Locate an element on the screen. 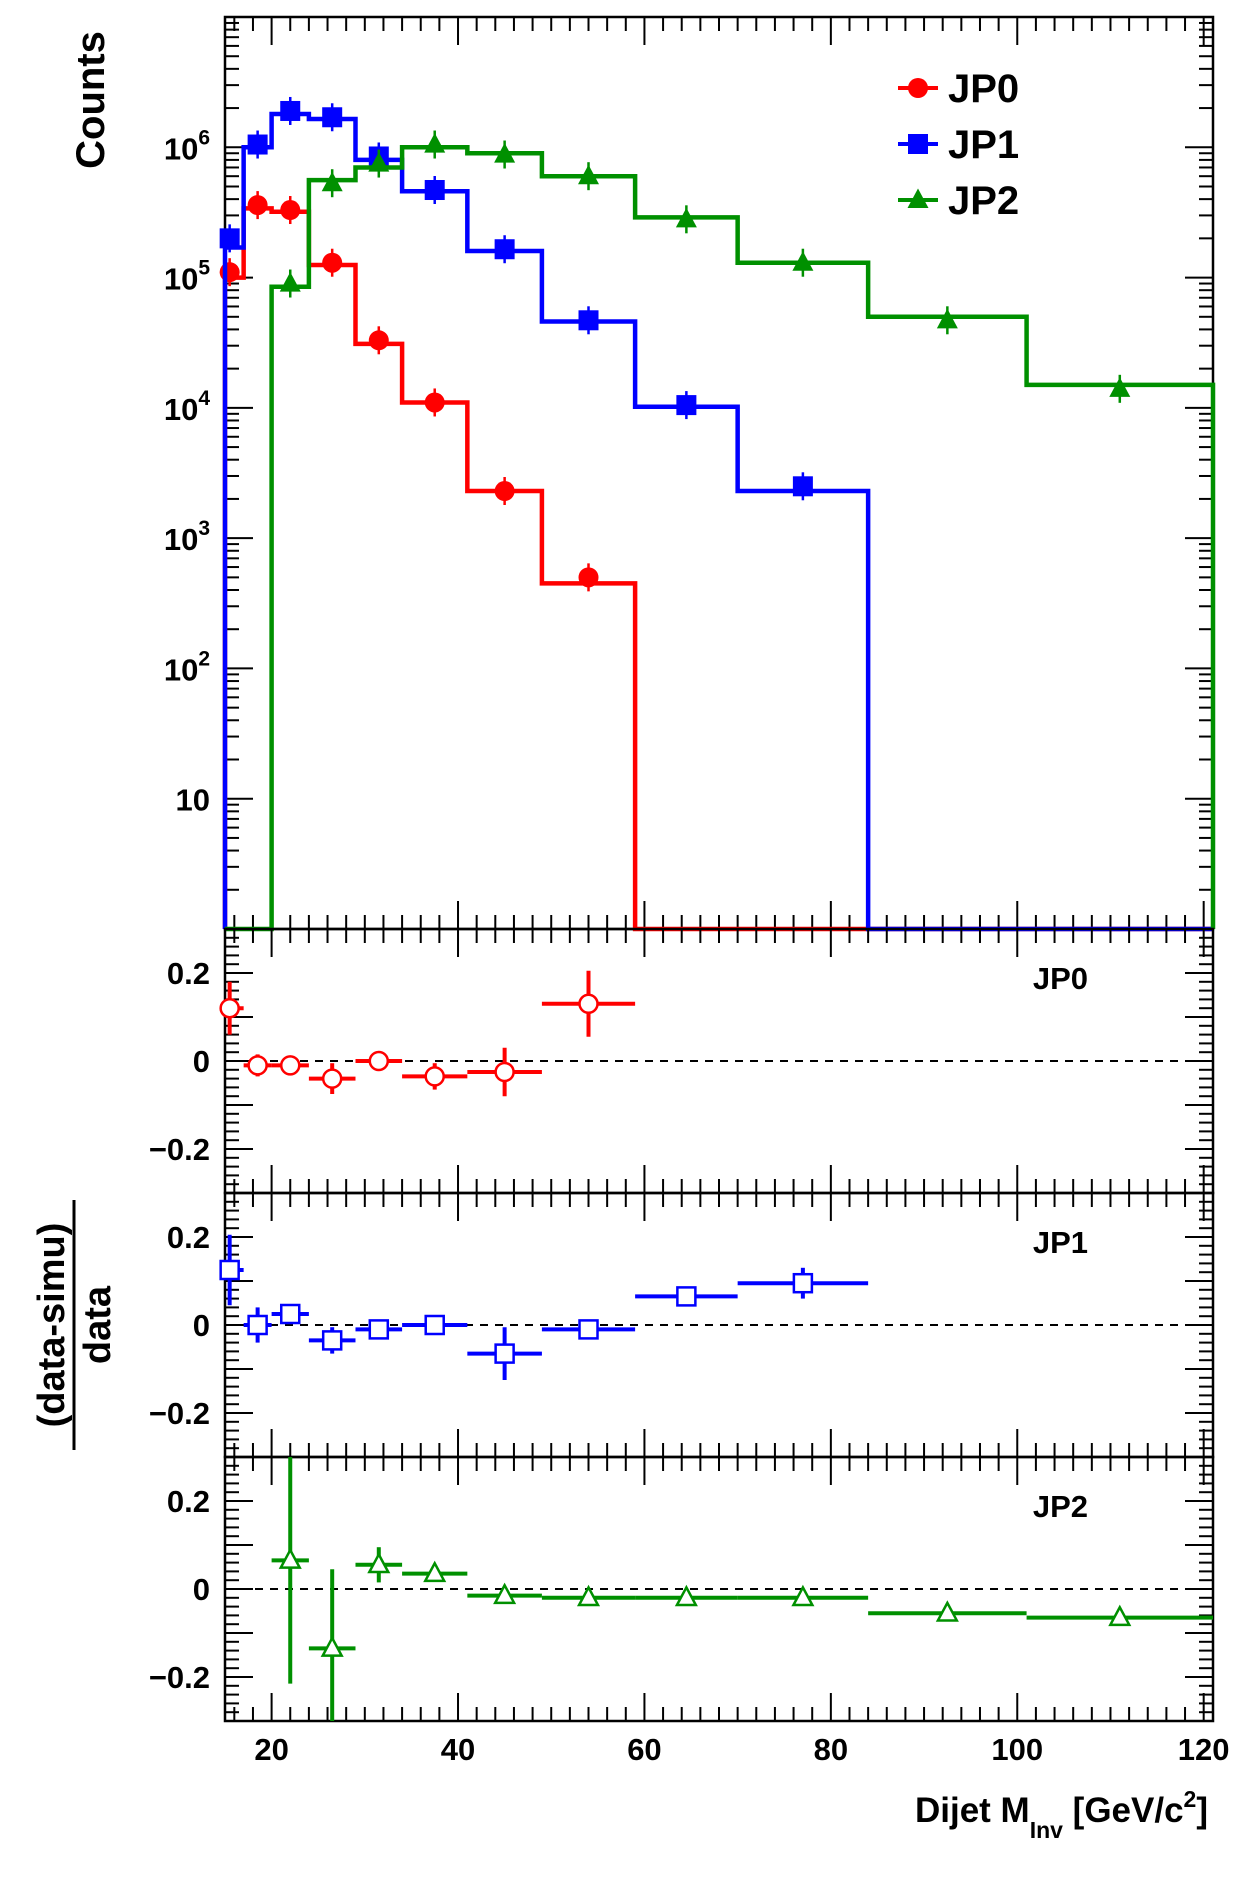 This screenshot has height=1894, width=1239. legend-label: JP0 is located at coordinates (983, 89).